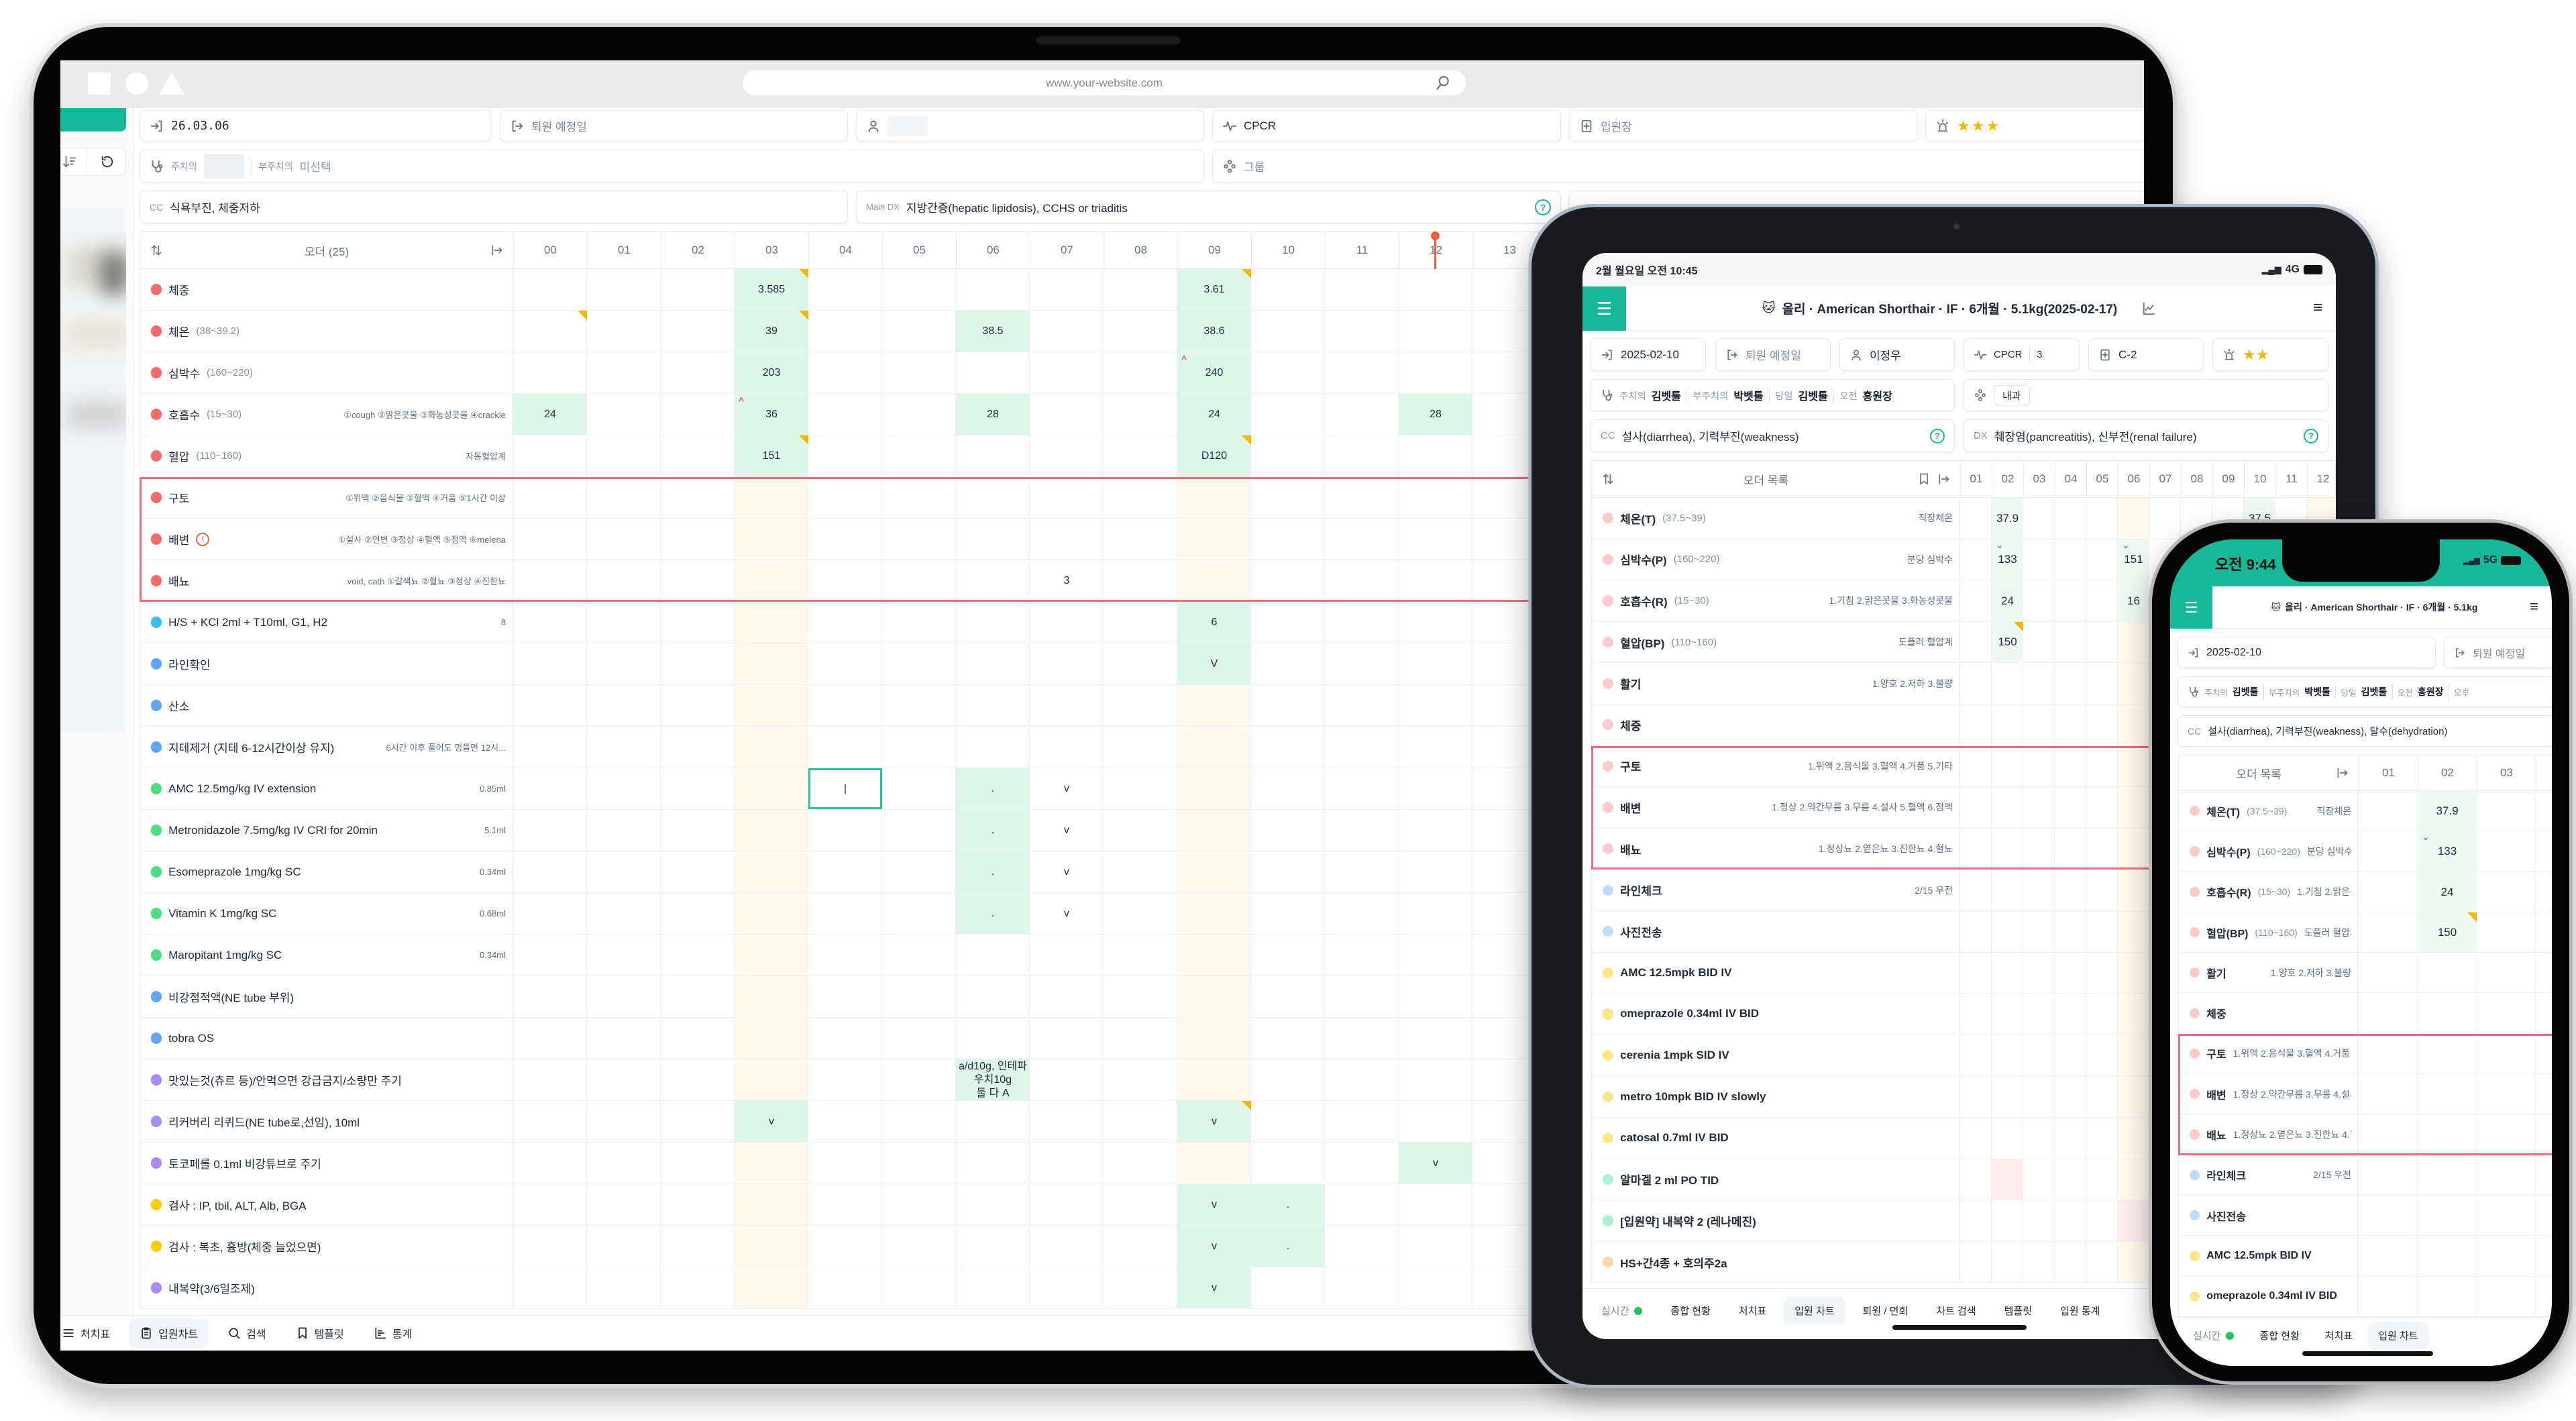  What do you see at coordinates (2342, 773) in the screenshot?
I see `expand-icon` at bounding box center [2342, 773].